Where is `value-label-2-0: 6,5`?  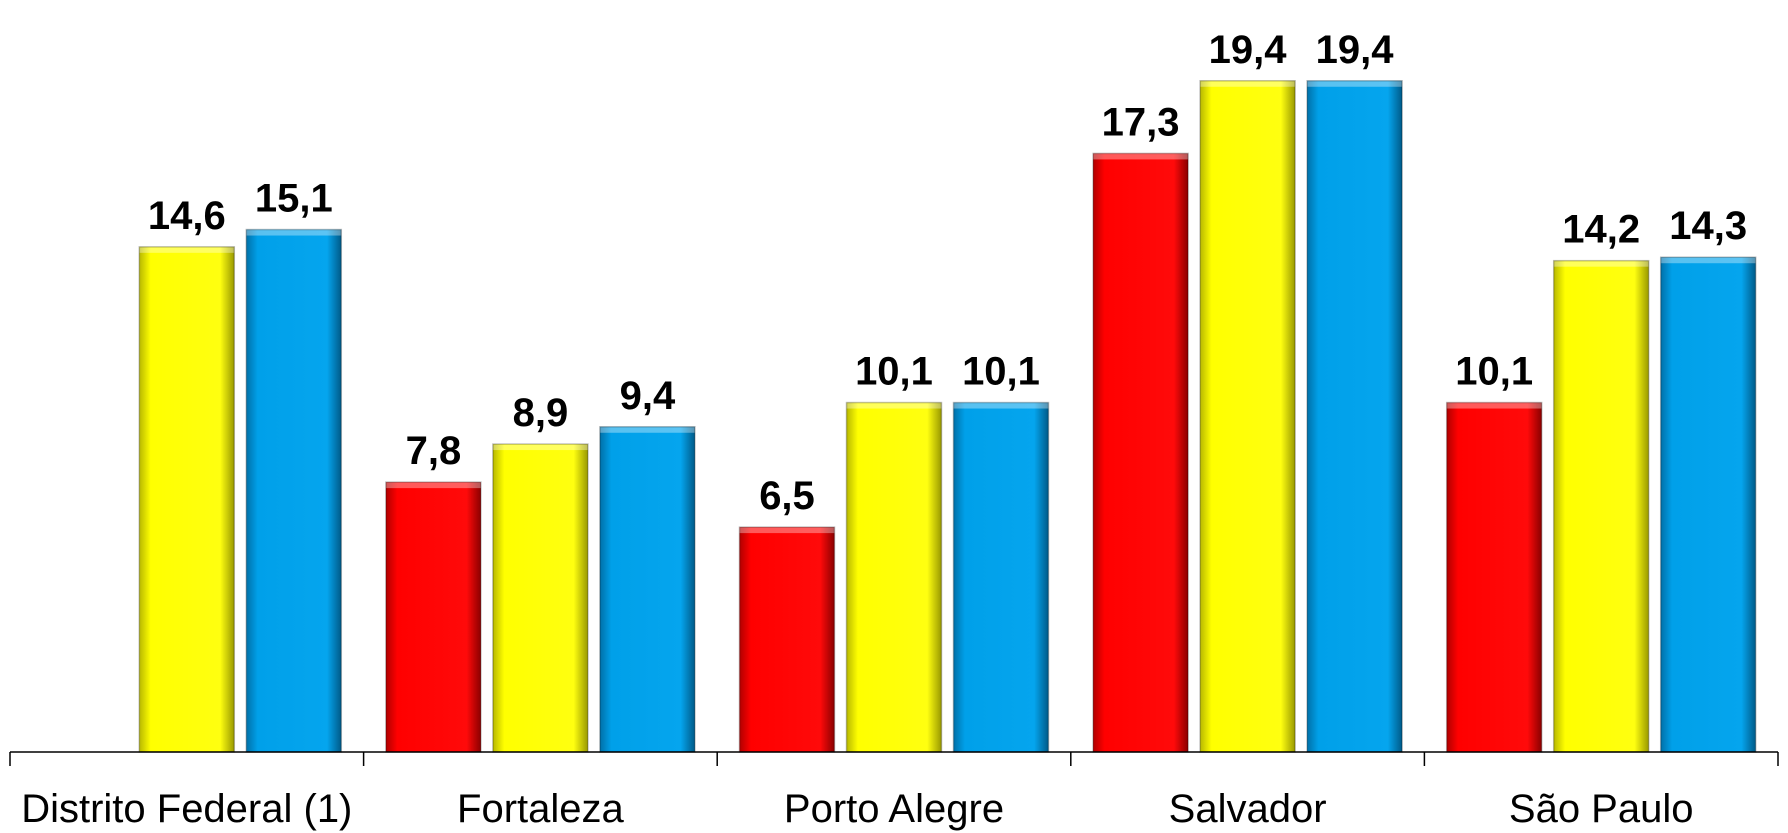 value-label-2-0: 6,5 is located at coordinates (787, 496).